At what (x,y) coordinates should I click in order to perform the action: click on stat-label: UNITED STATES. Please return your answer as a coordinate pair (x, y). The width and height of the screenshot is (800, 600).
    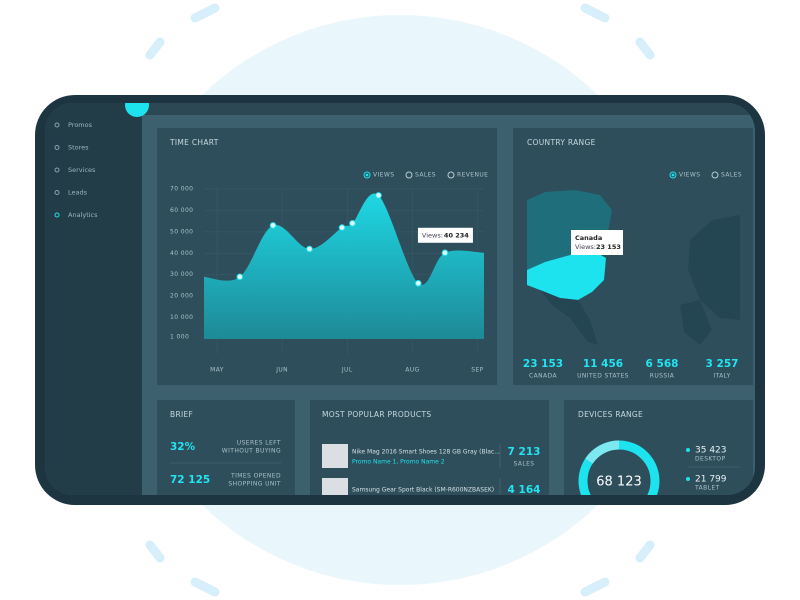
    Looking at the image, I should click on (603, 376).